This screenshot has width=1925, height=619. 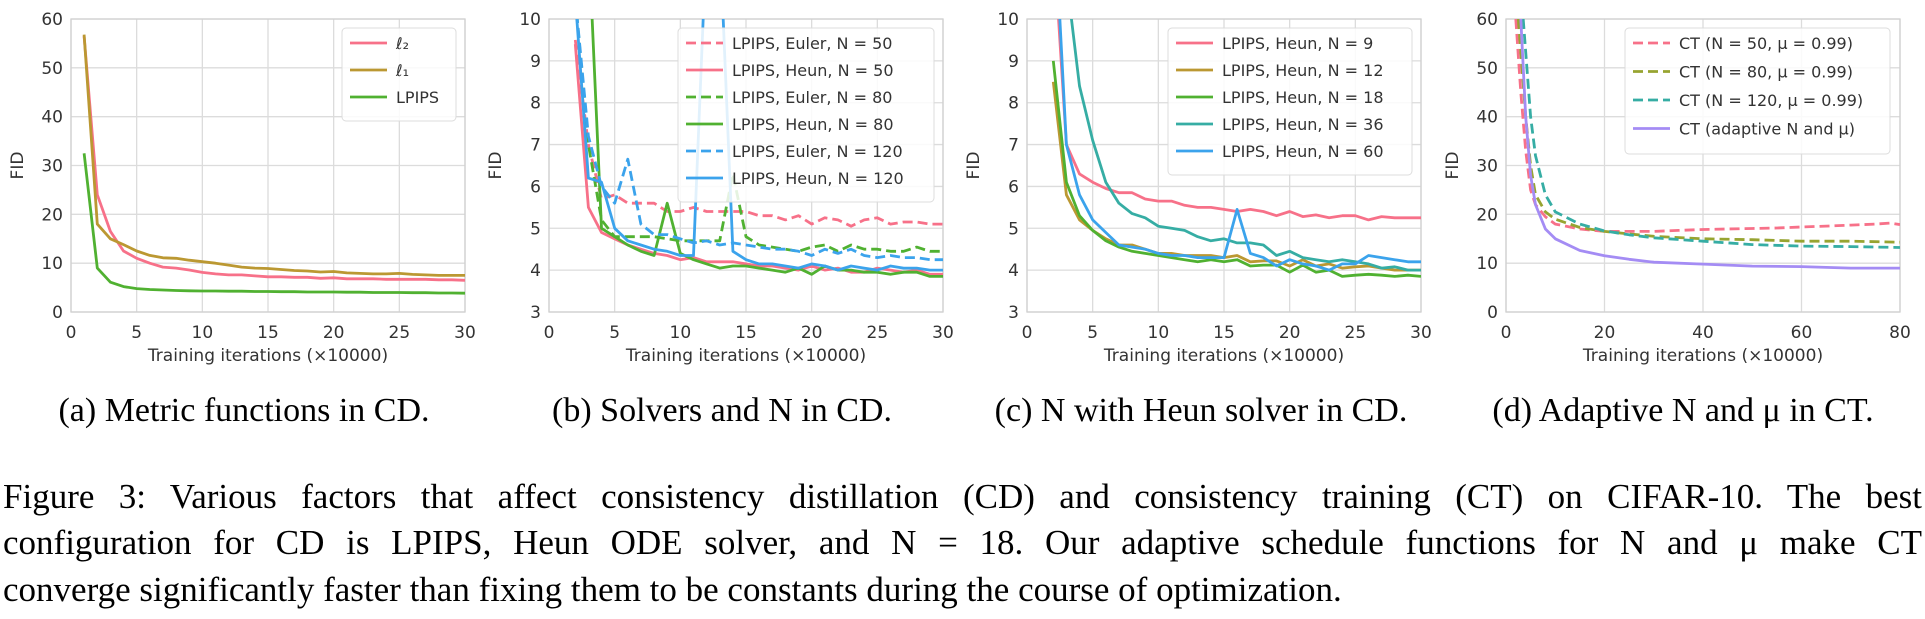 What do you see at coordinates (417, 97) in the screenshot?
I see `legend-label: LPIPS` at bounding box center [417, 97].